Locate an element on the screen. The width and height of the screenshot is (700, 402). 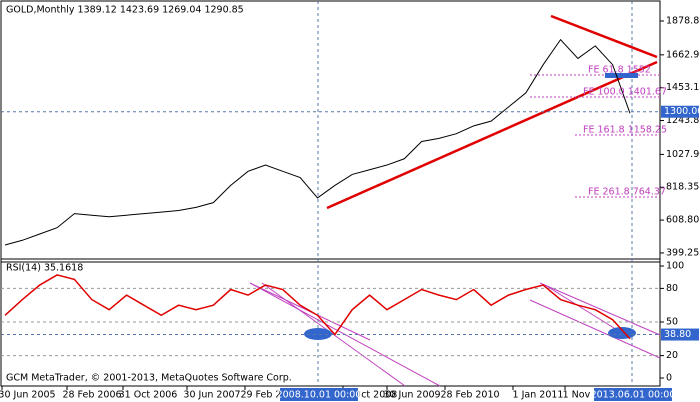
fibo-label: FE 161.8 1158.25 is located at coordinates (625, 130).